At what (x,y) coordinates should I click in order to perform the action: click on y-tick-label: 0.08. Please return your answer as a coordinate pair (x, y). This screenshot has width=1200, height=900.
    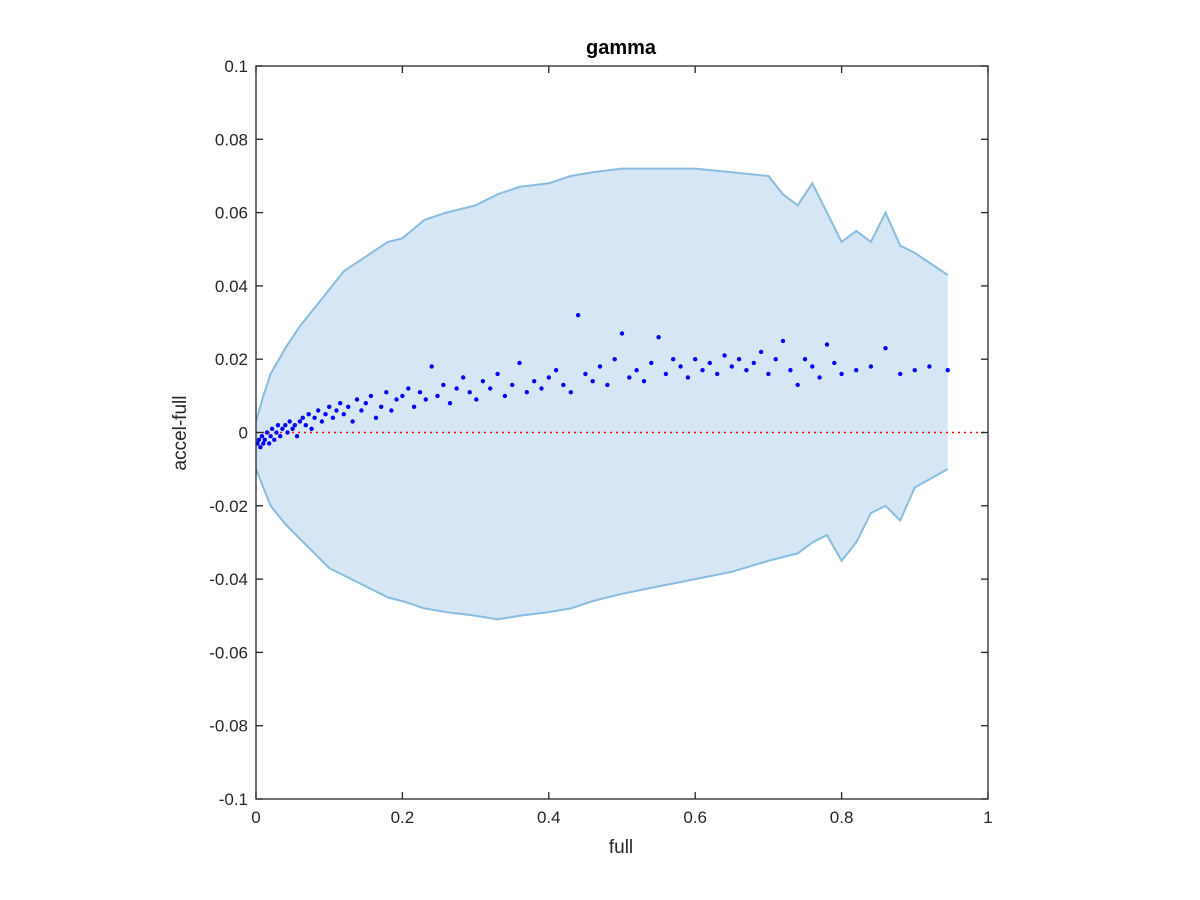
    Looking at the image, I should click on (231, 139).